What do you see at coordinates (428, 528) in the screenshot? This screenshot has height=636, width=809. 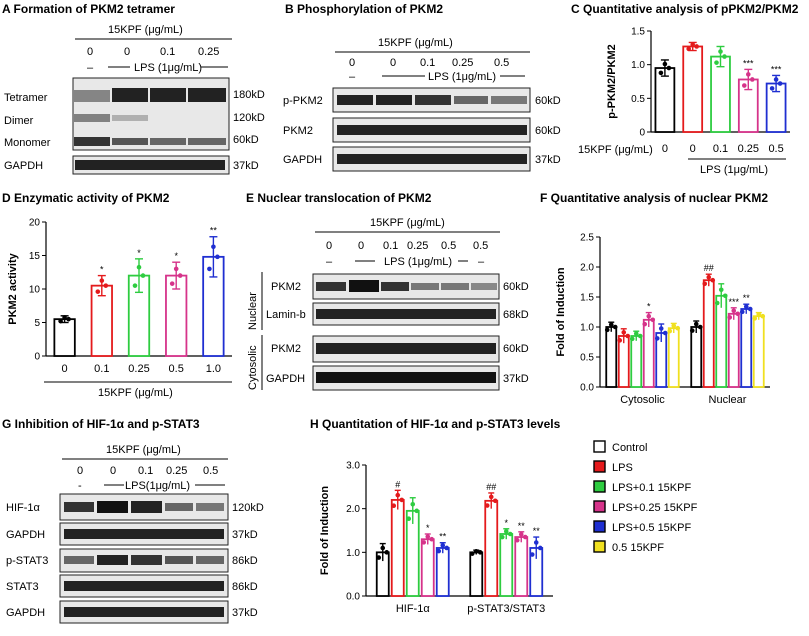 I see `chart-h-sig-mark: *` at bounding box center [428, 528].